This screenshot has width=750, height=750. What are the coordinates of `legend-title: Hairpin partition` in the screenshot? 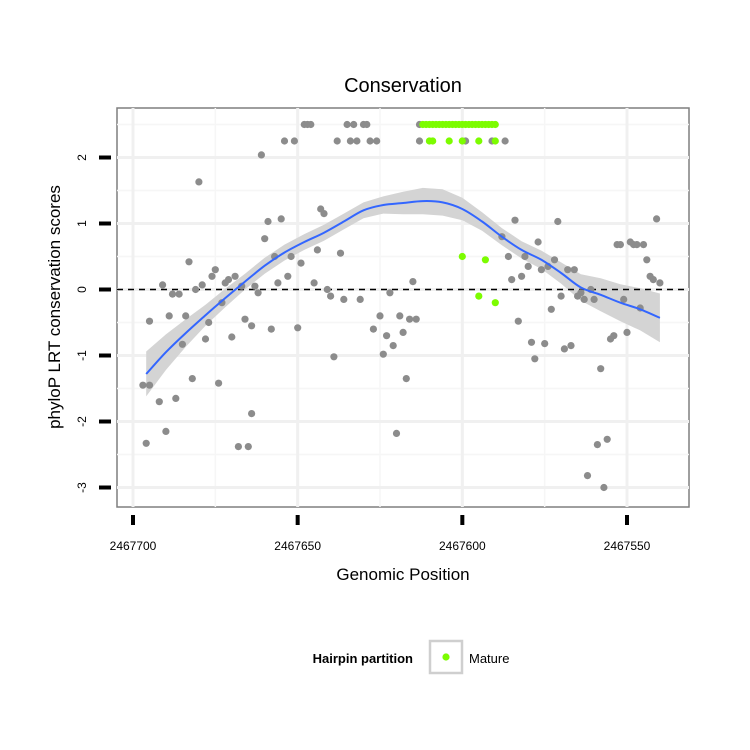 It's located at (363, 658).